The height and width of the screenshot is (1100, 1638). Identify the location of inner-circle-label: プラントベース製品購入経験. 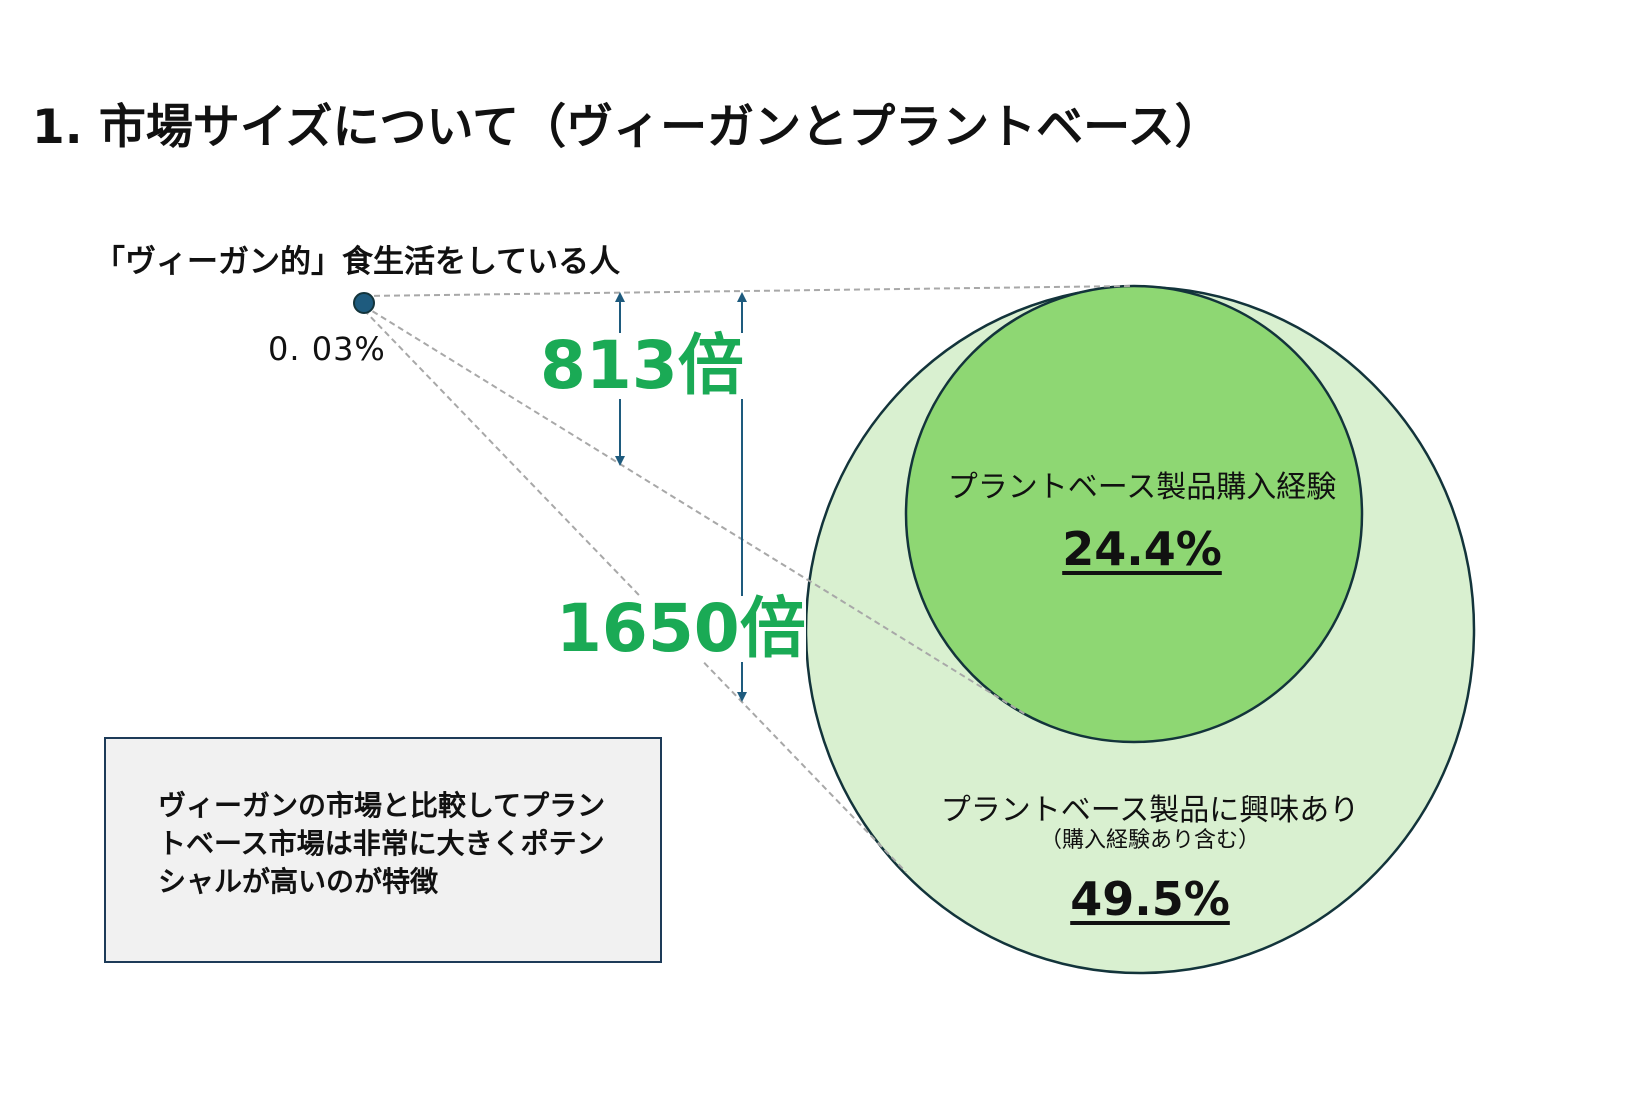
(1142, 487).